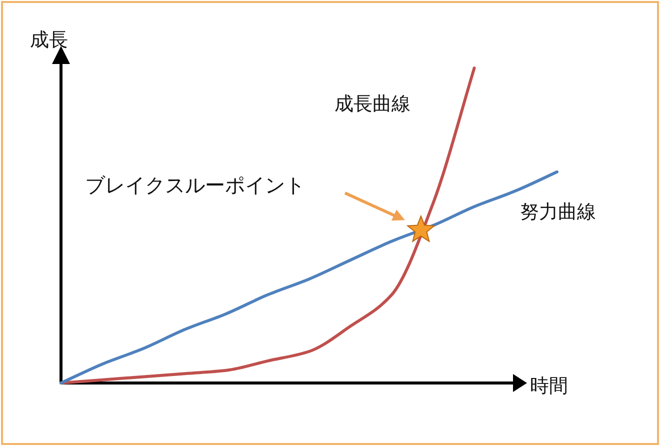  I want to click on text: 成長曲線, so click(372, 104).